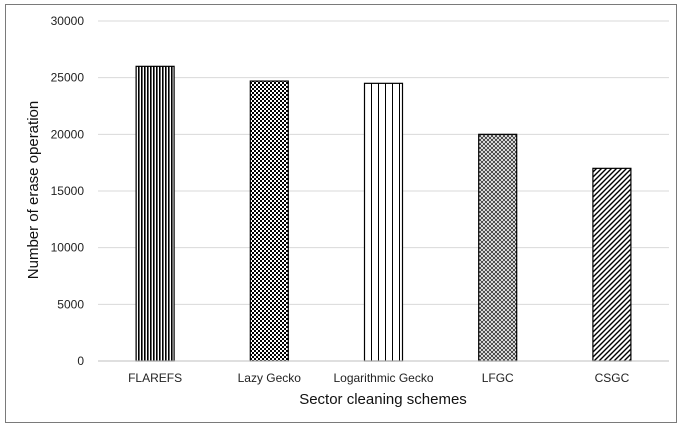 This screenshot has height=428, width=683. Describe the element at coordinates (68, 78) in the screenshot. I see `y-tick-label: 25000` at that location.